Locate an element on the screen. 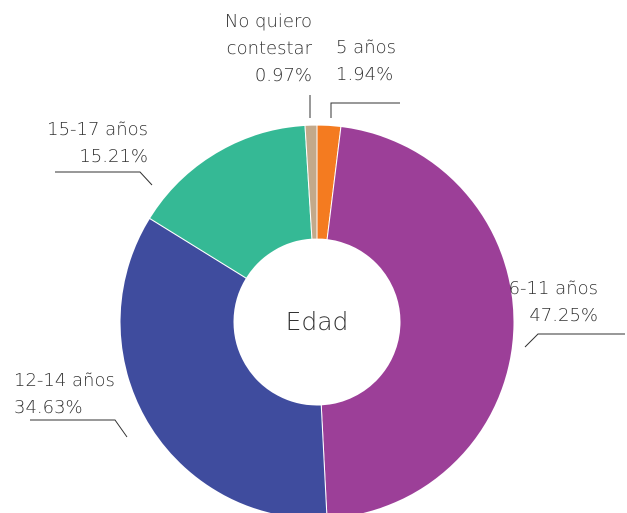 The height and width of the screenshot is (513, 627). value-label: 15.21% is located at coordinates (113, 156).